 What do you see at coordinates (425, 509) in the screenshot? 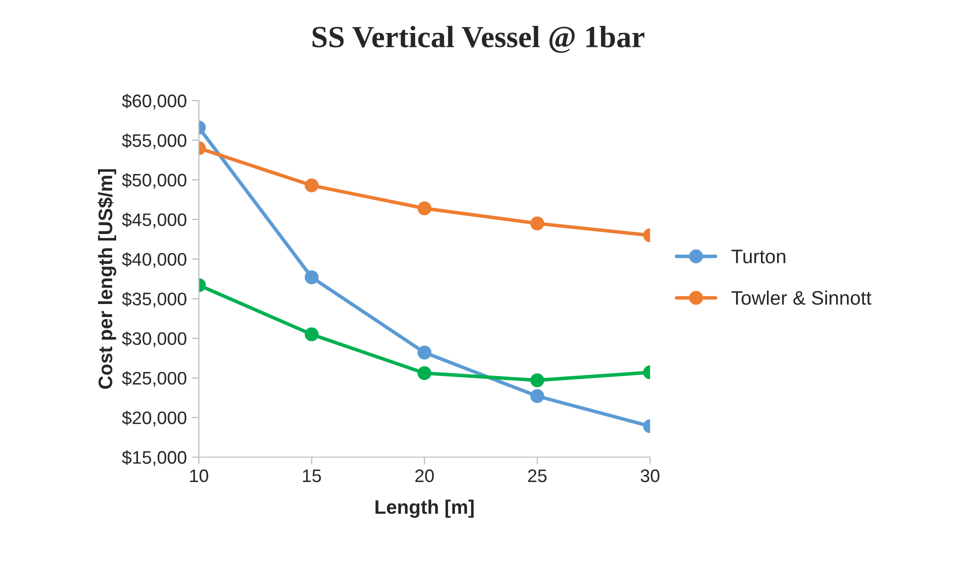
I see `x-axis-title: Length [m]` at bounding box center [425, 509].